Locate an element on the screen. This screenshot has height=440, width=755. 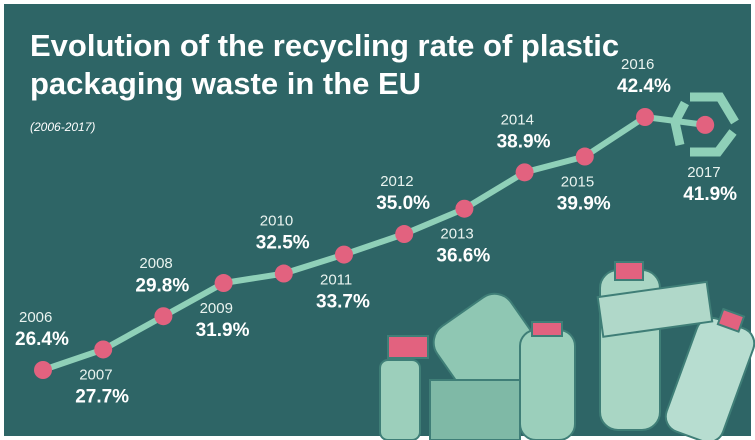
recycle-icon is located at coordinates (704, 124).